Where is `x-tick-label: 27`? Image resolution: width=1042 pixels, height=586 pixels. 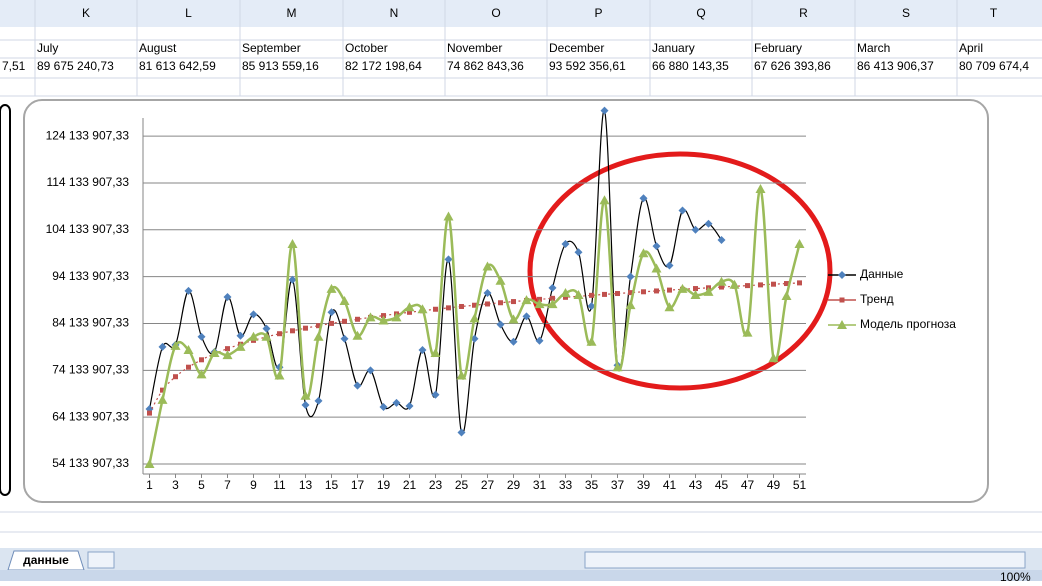
x-tick-label: 27 is located at coordinates (488, 485).